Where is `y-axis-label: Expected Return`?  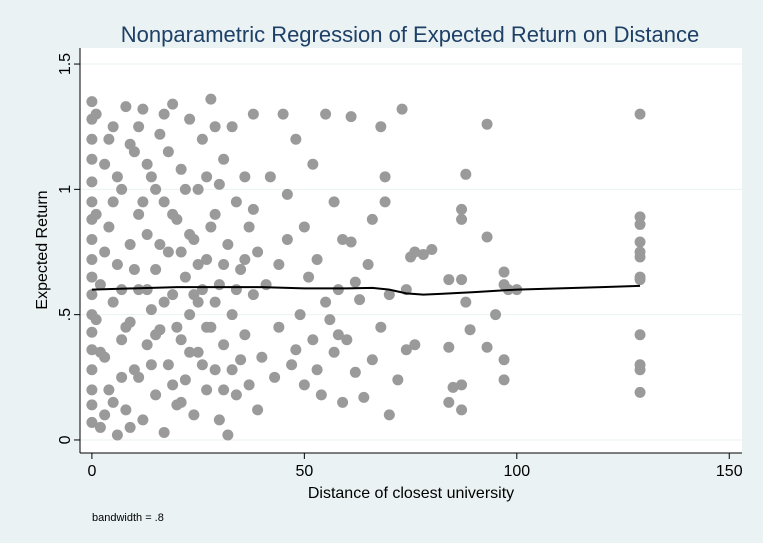
y-axis-label: Expected Return is located at coordinates (42, 249).